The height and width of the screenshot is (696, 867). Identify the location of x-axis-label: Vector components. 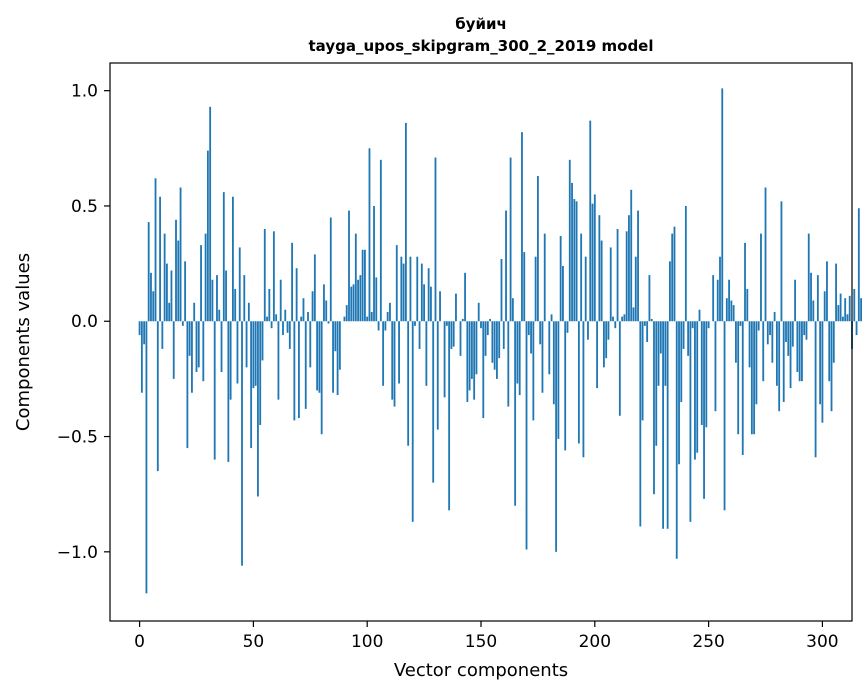
(481, 670).